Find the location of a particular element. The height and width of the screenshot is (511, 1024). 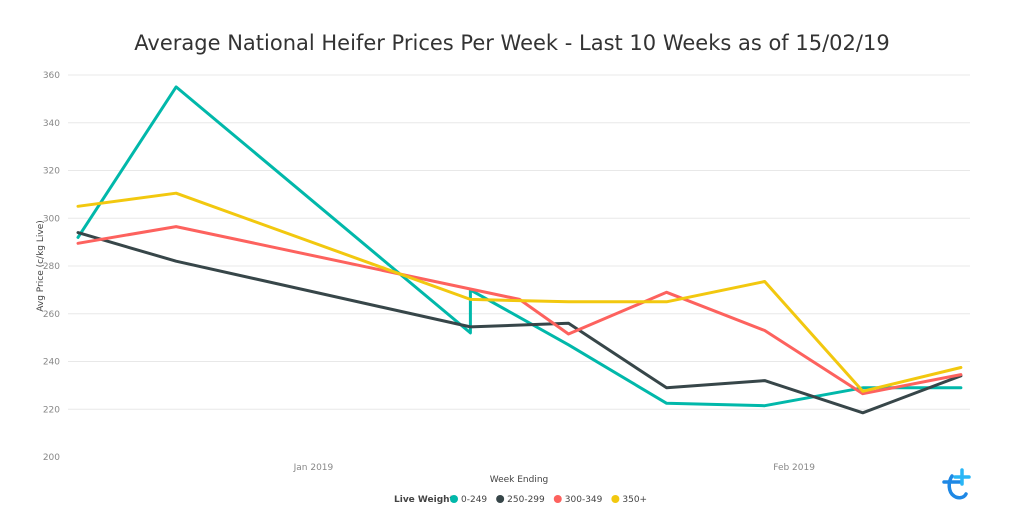

y-tick-label: 320 is located at coordinates (51, 172).